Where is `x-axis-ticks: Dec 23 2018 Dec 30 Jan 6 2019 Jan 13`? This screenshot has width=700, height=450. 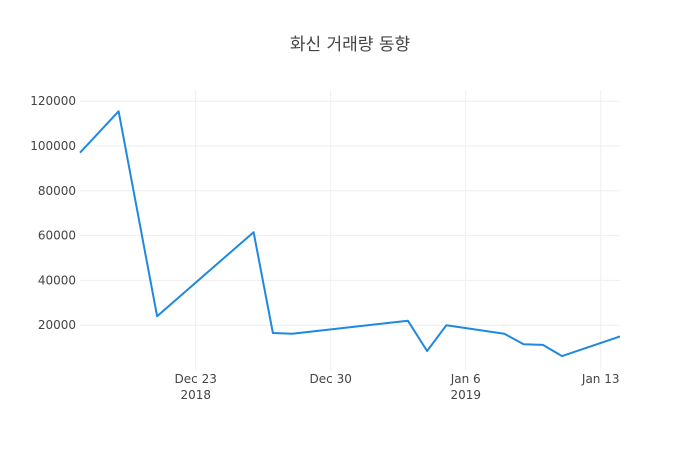
x-axis-ticks: Dec 23 2018 Dec 30 Jan 6 2019 Jan 13 is located at coordinates (397, 387).